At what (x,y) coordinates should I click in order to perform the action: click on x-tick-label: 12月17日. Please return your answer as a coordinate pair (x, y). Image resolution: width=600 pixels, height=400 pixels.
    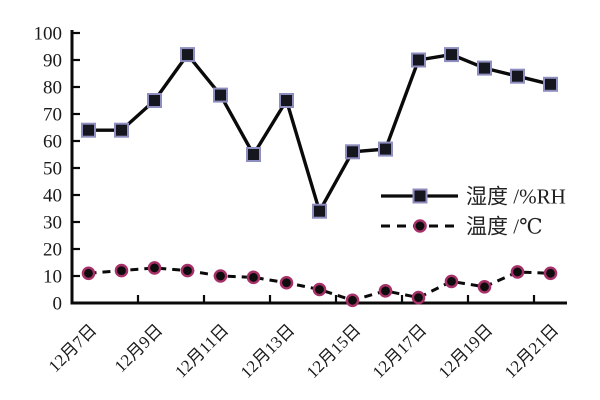
    Looking at the image, I should click on (400, 351).